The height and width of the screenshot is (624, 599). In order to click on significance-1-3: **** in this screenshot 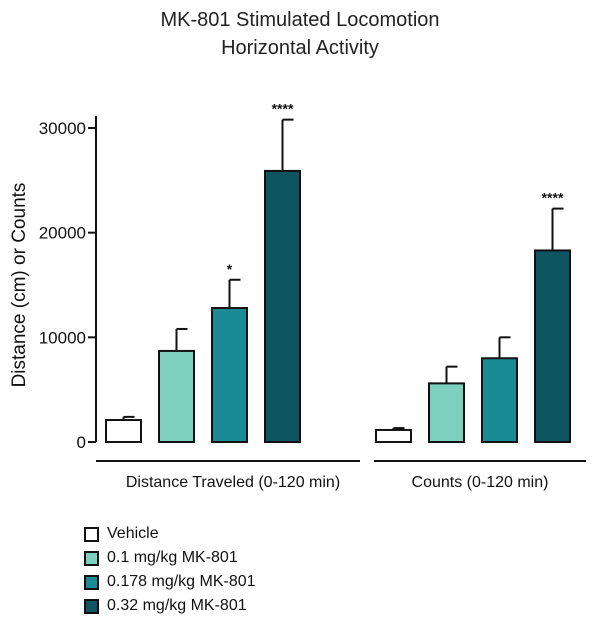, I will do `click(553, 198)`.